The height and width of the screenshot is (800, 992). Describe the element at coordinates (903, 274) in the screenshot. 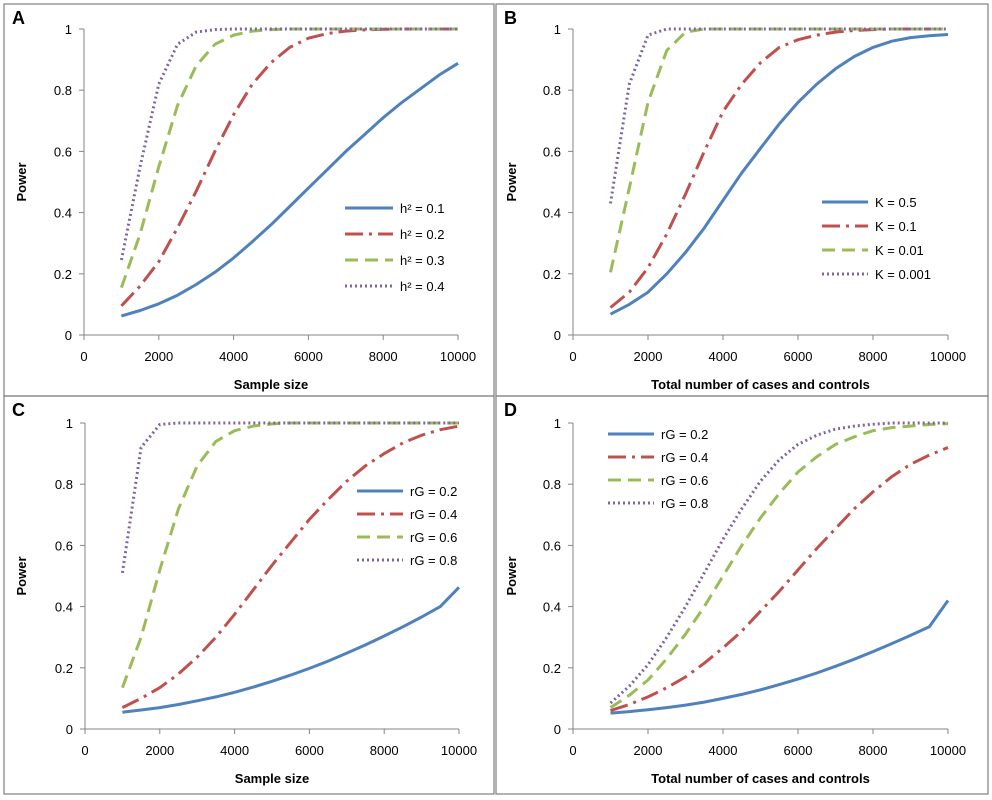

I see `legend-label-4: K = 0.001` at that location.